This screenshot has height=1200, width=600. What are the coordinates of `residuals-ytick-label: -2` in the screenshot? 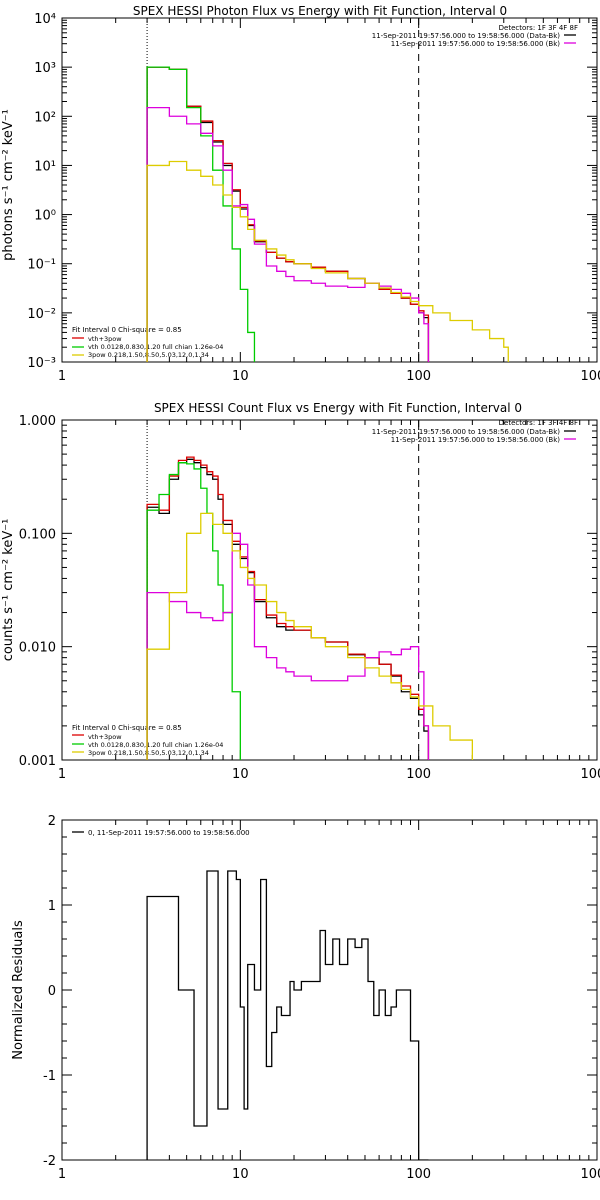 It's located at (49, 1161).